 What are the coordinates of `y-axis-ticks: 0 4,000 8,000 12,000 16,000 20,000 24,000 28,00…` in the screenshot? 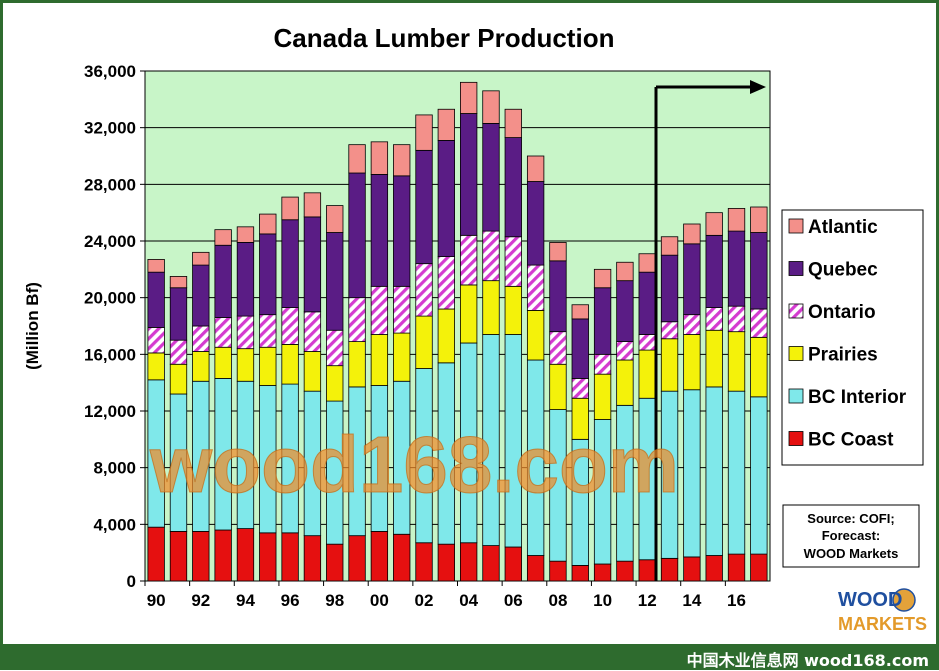 It's located at (114, 326).